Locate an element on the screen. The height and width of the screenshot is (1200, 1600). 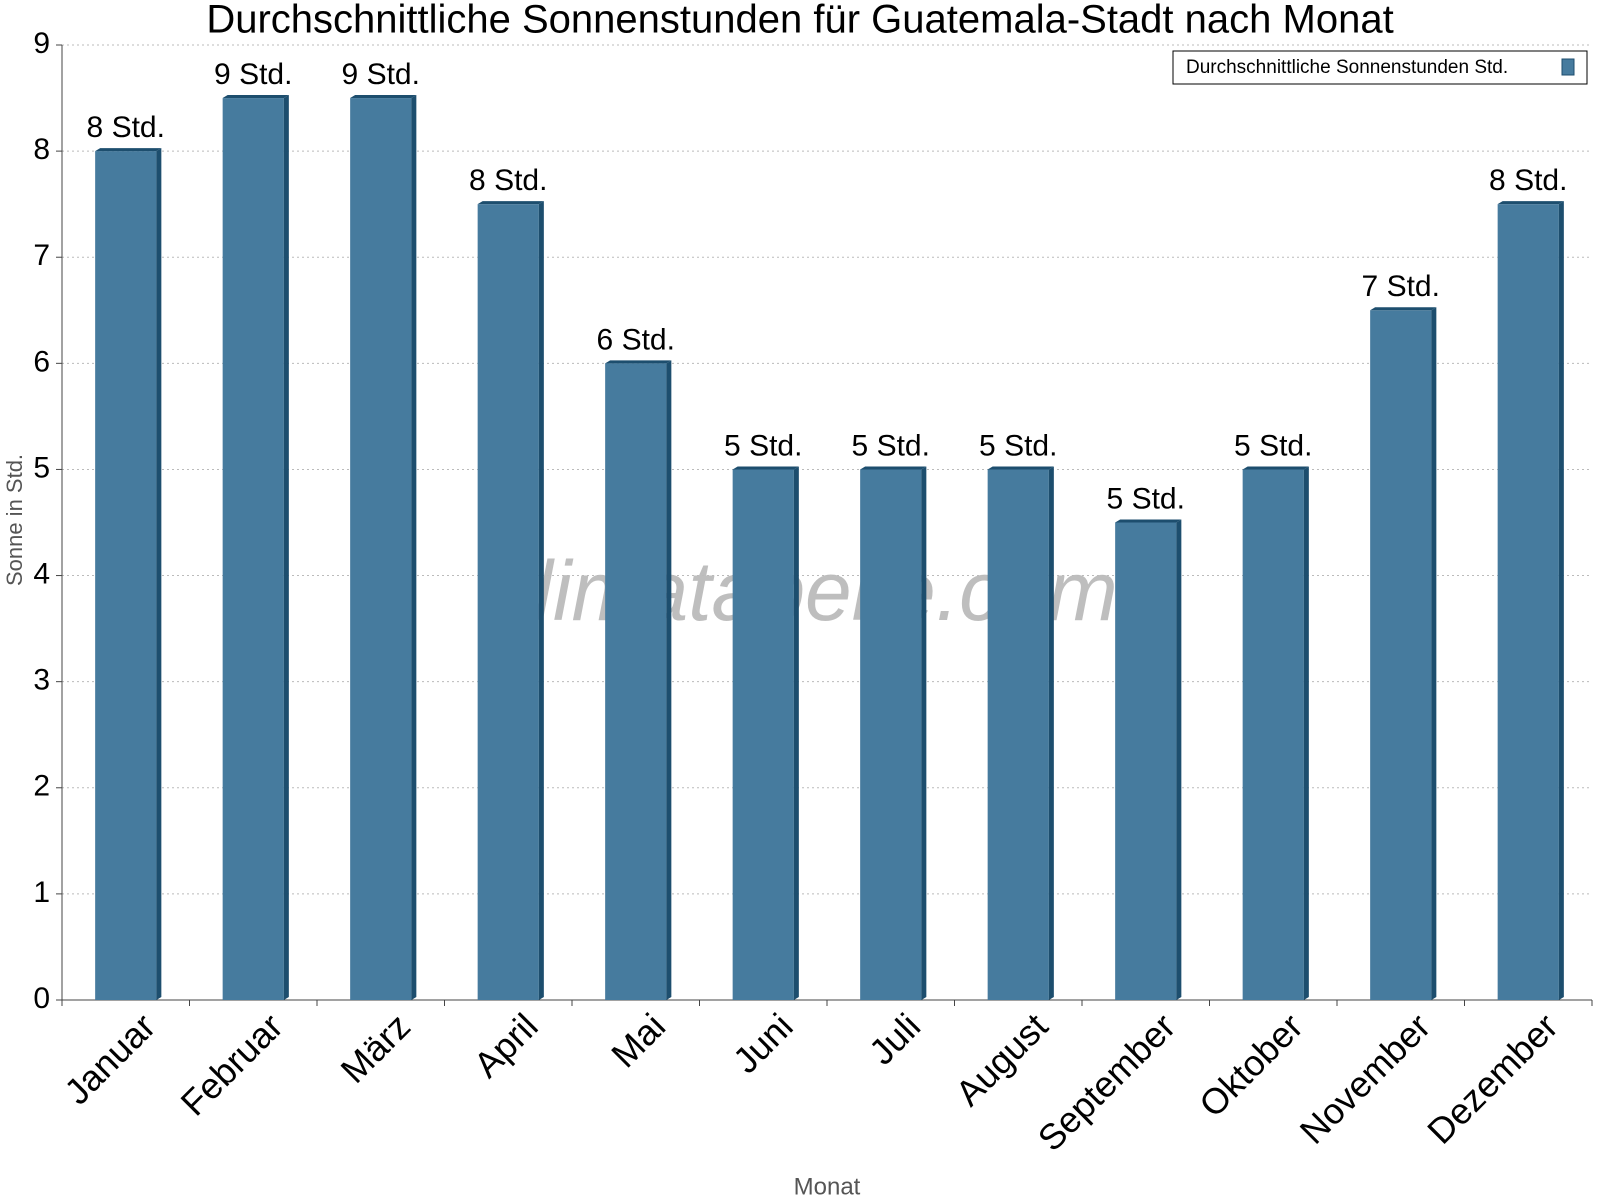
x-tick-label: Februar is located at coordinates (232, 1064).